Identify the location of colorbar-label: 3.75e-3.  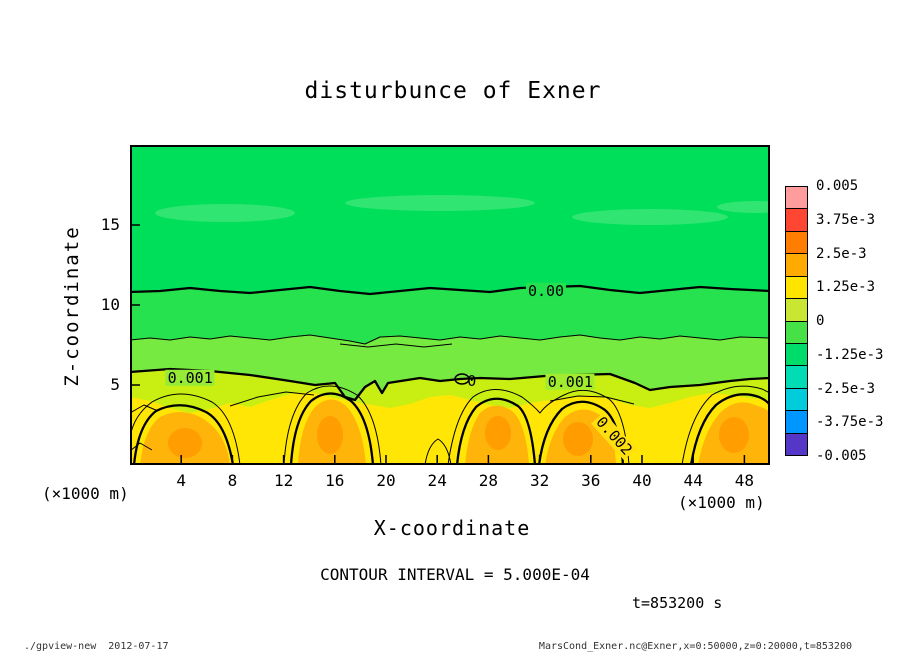
(846, 219).